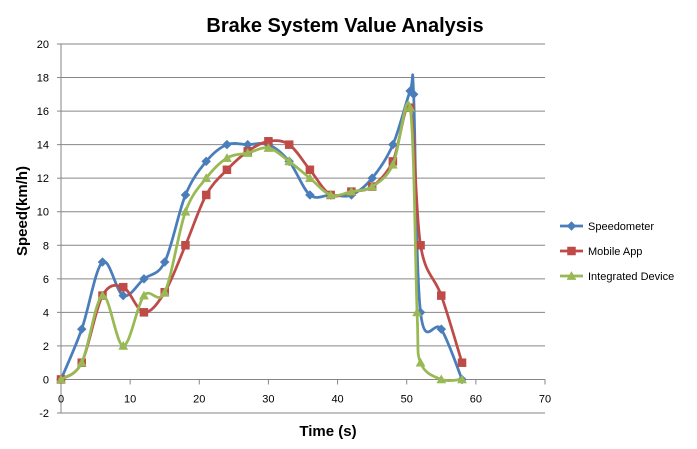 This screenshot has height=449, width=697. Describe the element at coordinates (337, 399) in the screenshot. I see `x-tick-label: 40` at that location.